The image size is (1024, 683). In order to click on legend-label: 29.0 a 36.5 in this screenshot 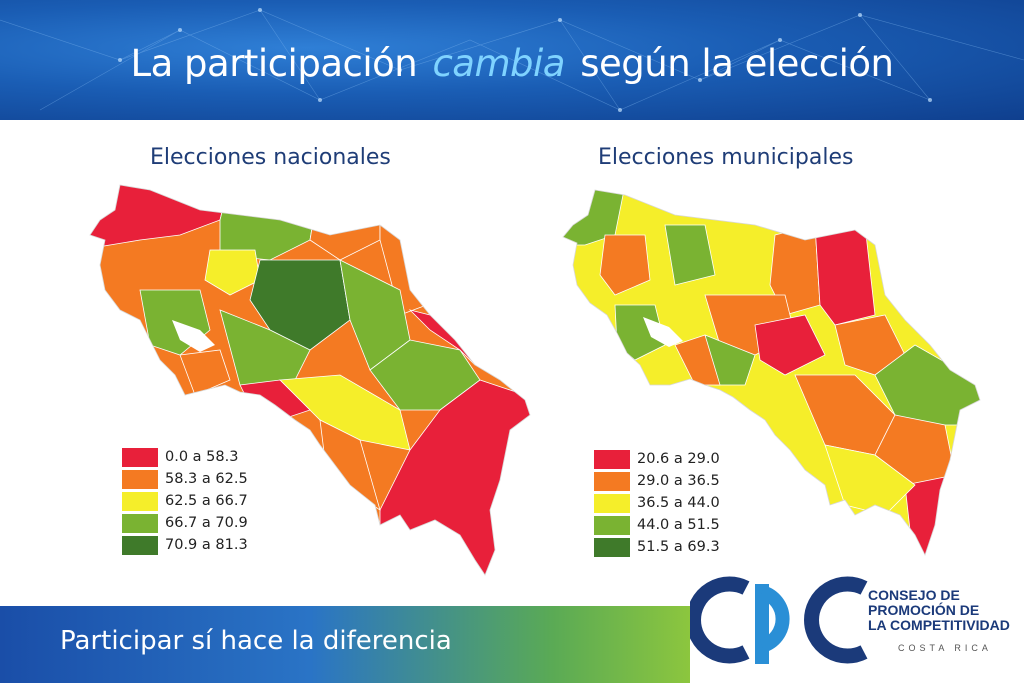, I will do `click(678, 481)`.